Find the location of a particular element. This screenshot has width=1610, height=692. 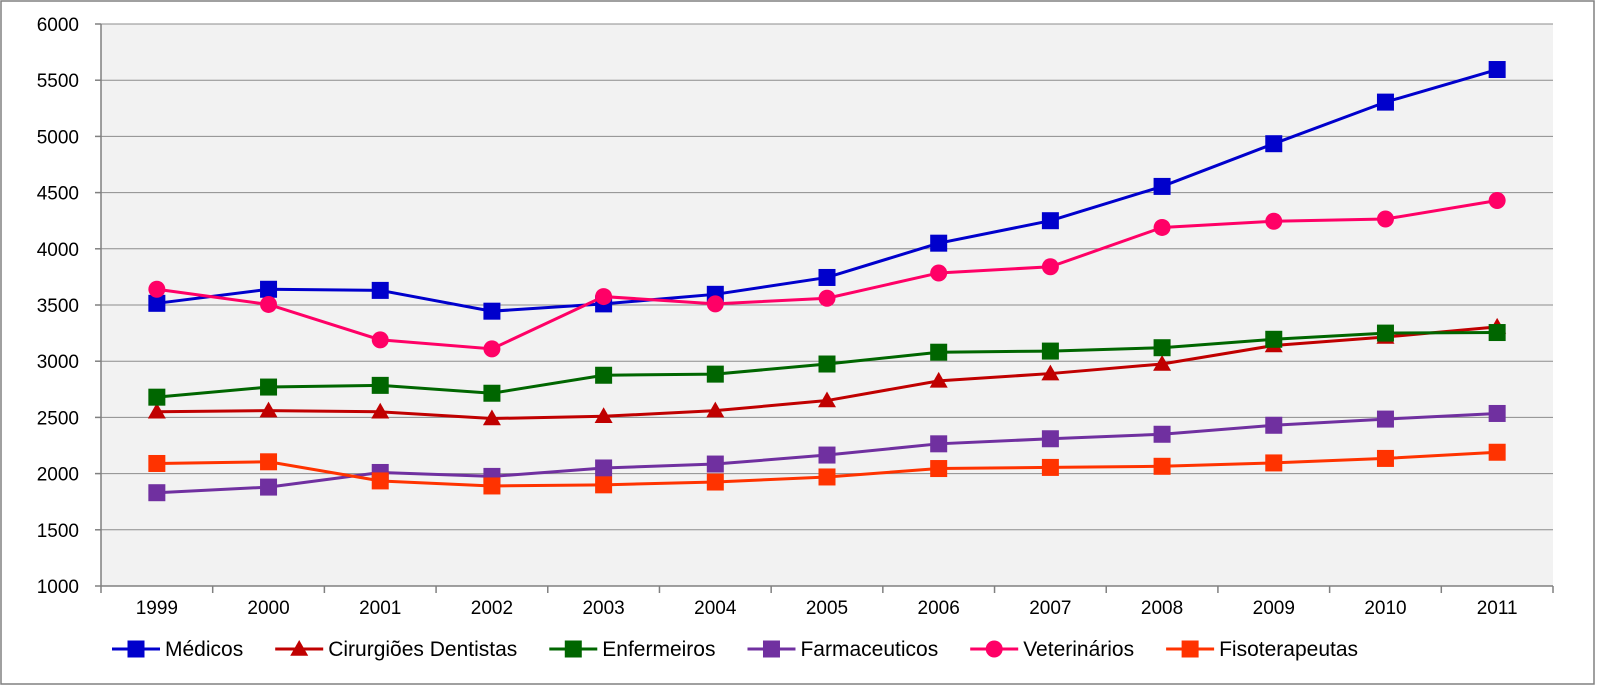

legend-item: Fisoterapeutas is located at coordinates (1262, 649).